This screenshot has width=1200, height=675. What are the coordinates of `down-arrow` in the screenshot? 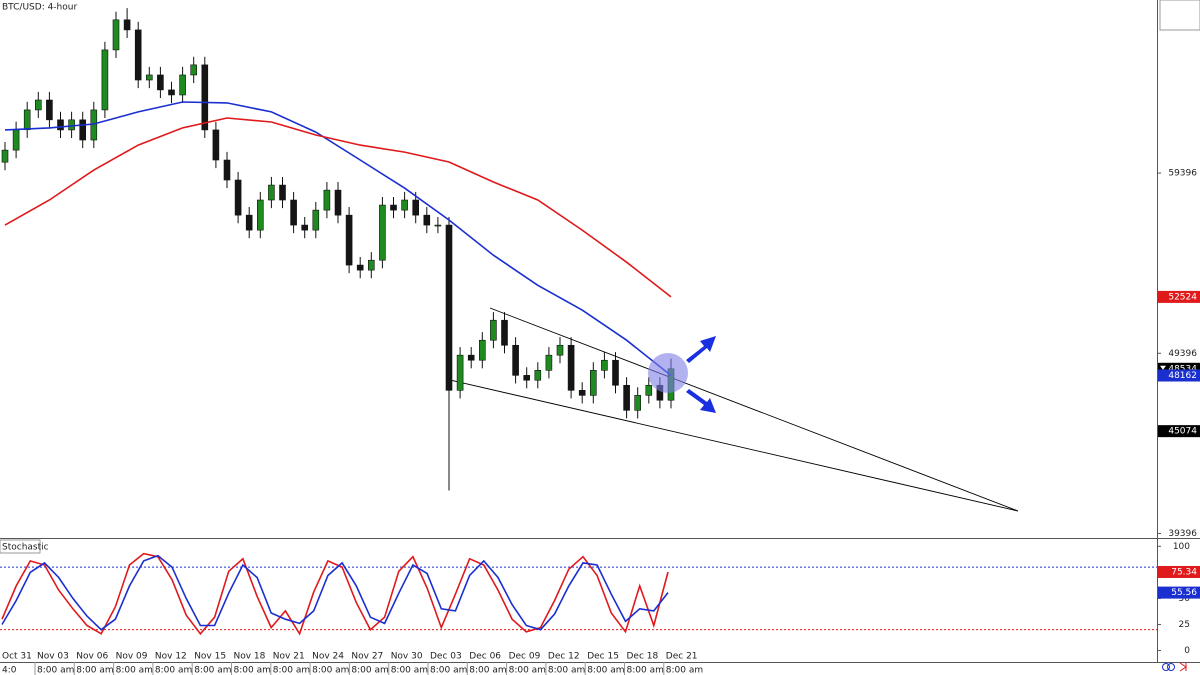 It's located at (701, 401).